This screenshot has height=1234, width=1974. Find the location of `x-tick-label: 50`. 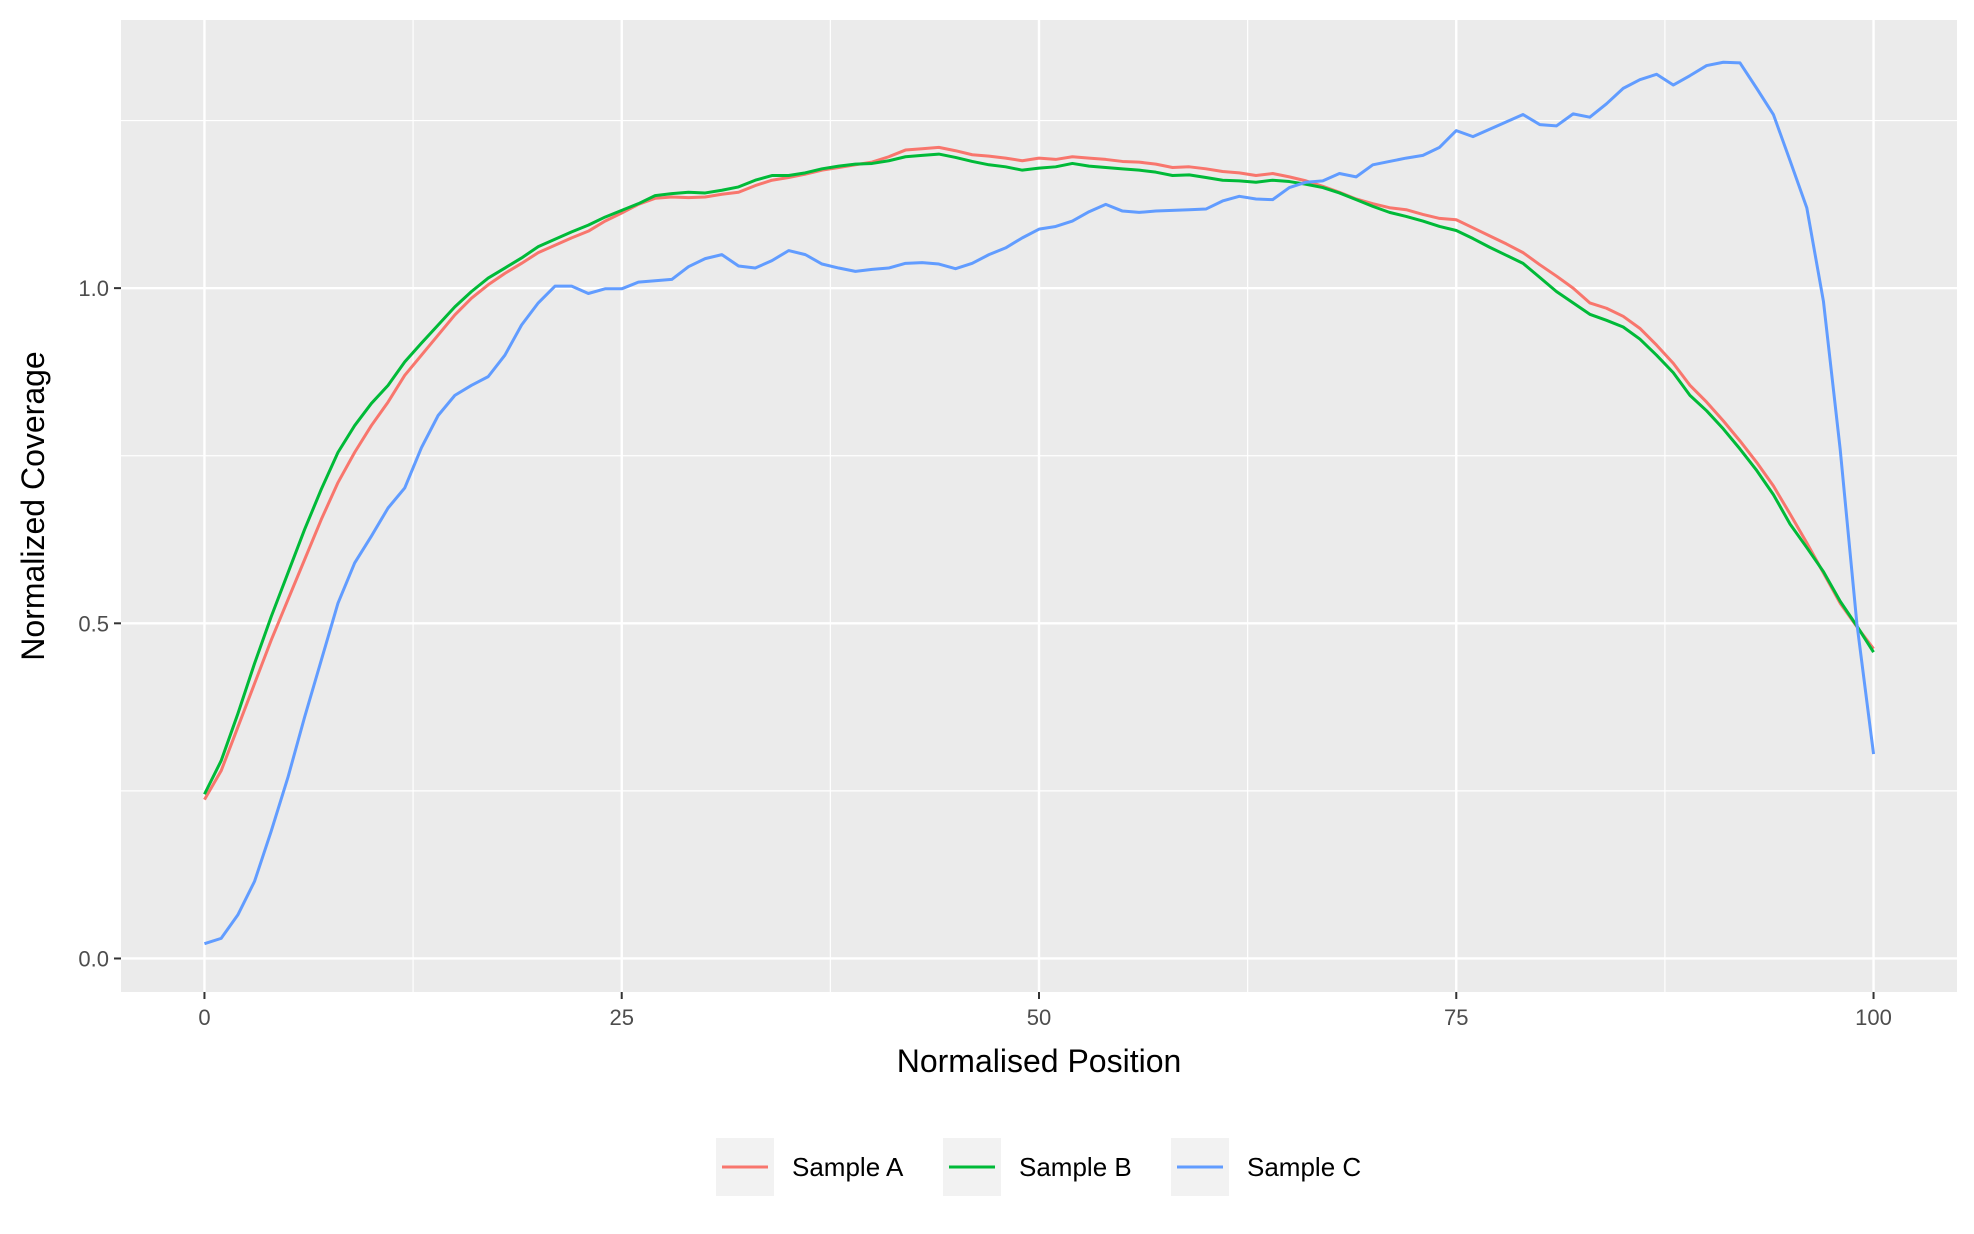

x-tick-label: 50 is located at coordinates (1039, 1017).